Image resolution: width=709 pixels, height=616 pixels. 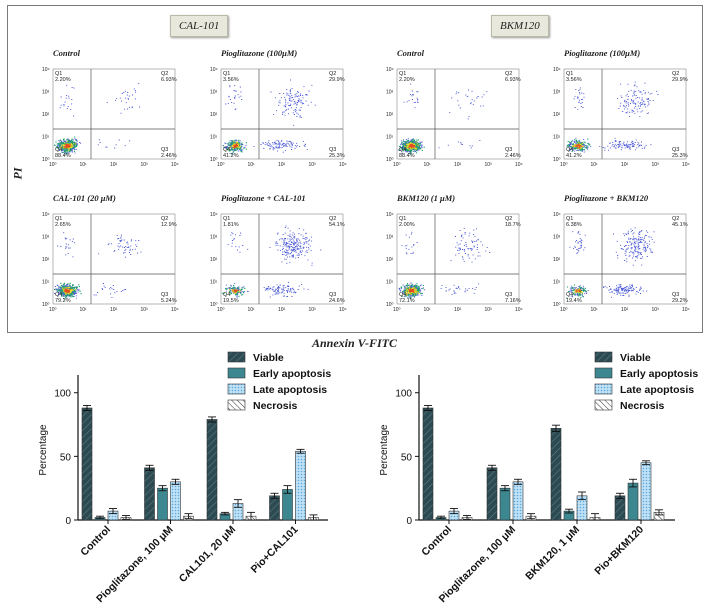 I want to click on group-label-bkm120: BKM120, so click(x=520, y=26).